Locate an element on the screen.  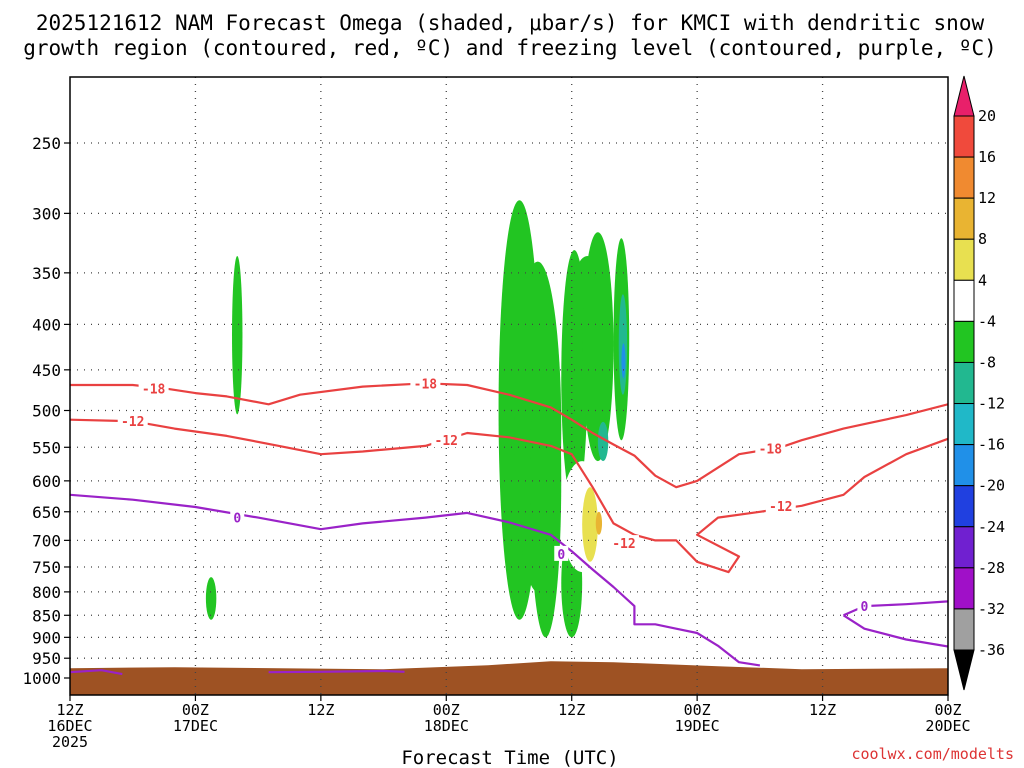
colorbar-label-0: 20 is located at coordinates (987, 116).